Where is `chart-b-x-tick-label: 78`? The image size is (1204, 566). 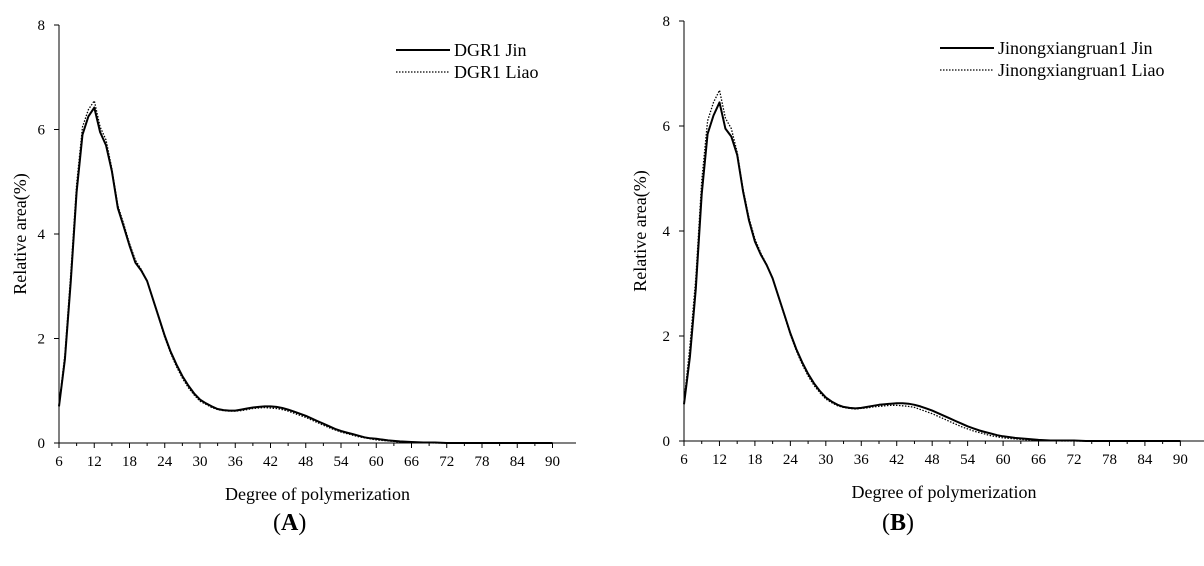 chart-b-x-tick-label: 78 is located at coordinates (1109, 460).